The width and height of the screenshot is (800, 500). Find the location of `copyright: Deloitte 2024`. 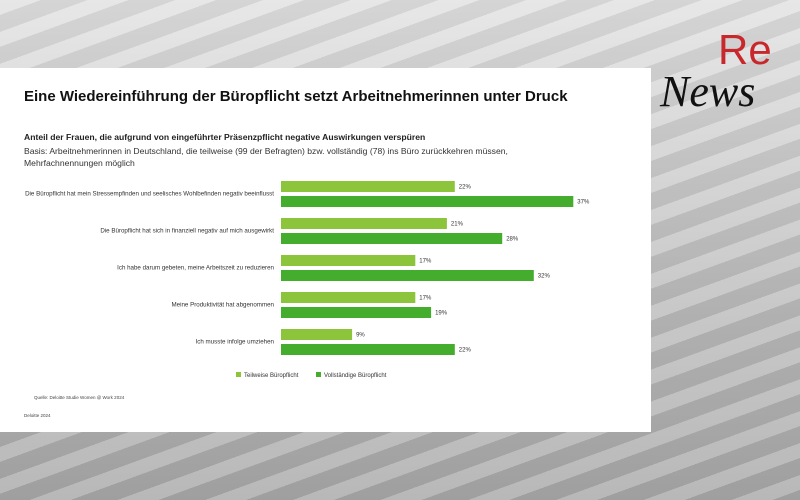

copyright: Deloitte 2024 is located at coordinates (37, 415).